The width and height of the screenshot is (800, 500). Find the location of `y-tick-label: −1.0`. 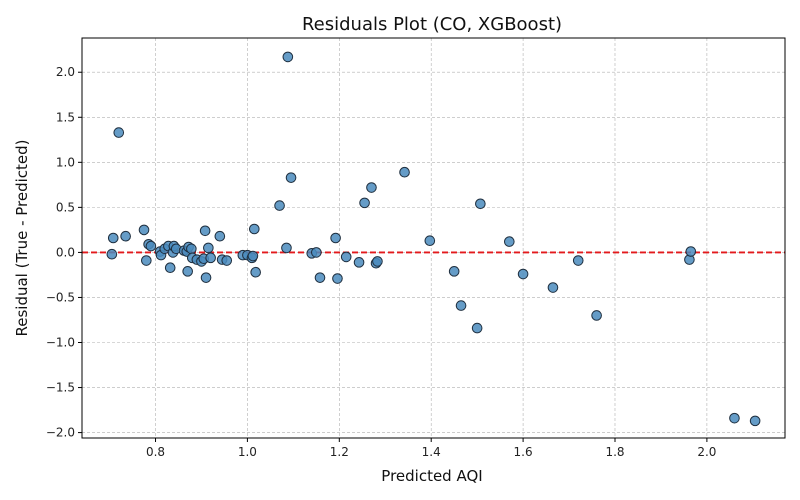

y-tick-label: −1.0 is located at coordinates (60, 343).